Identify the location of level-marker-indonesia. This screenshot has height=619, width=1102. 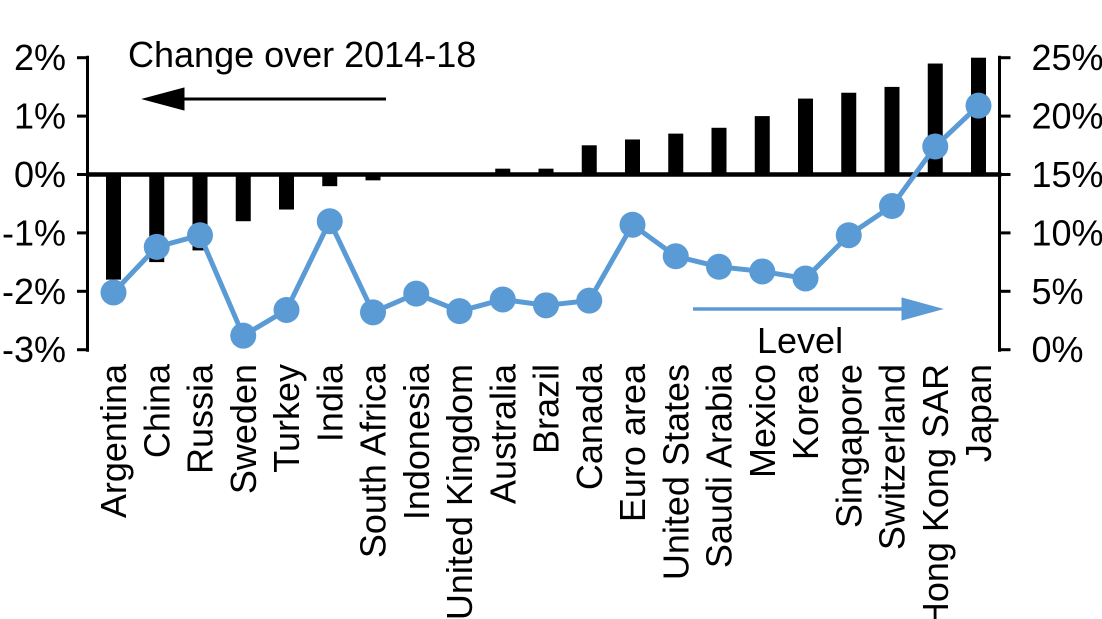
(416, 293).